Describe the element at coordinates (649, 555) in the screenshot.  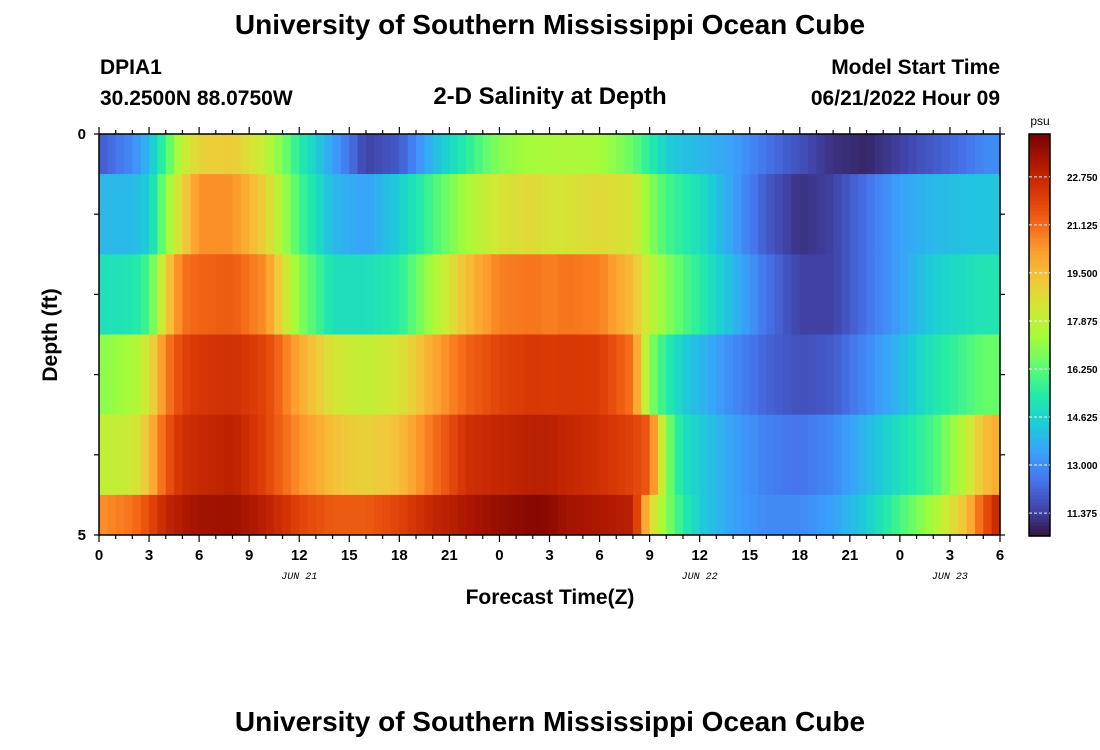
I see `x-tick-label: 9` at that location.